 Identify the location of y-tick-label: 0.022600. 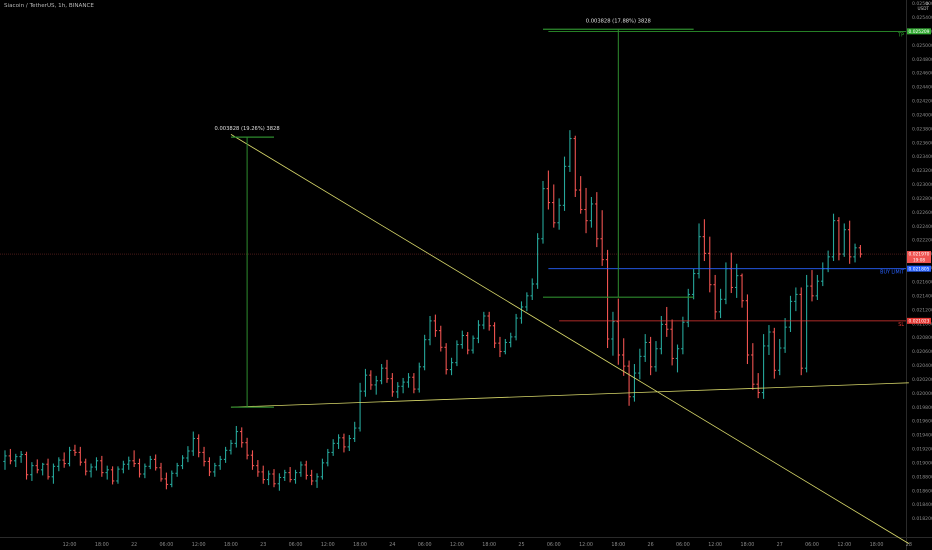
(922, 213).